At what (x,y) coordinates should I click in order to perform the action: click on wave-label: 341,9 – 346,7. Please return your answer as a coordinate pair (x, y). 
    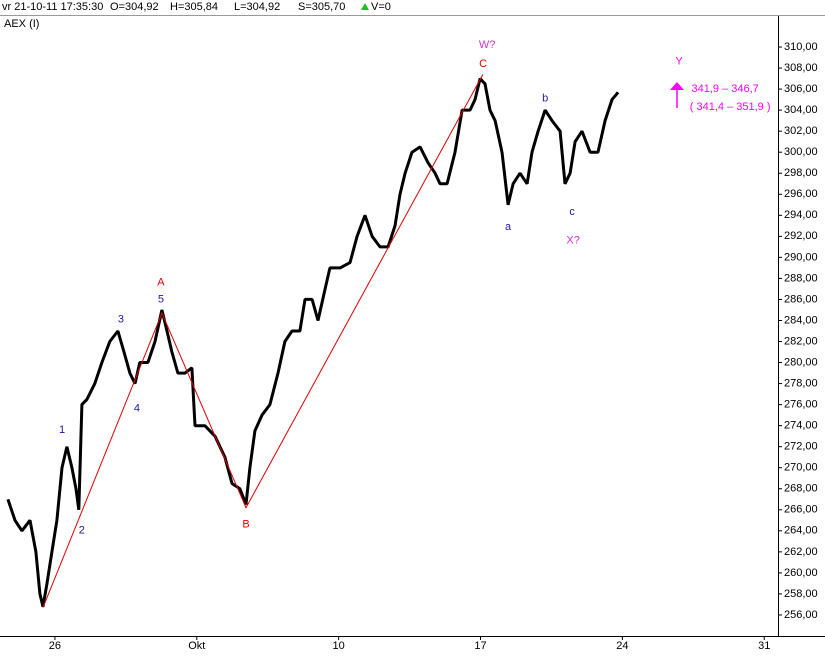
    Looking at the image, I should click on (724, 89).